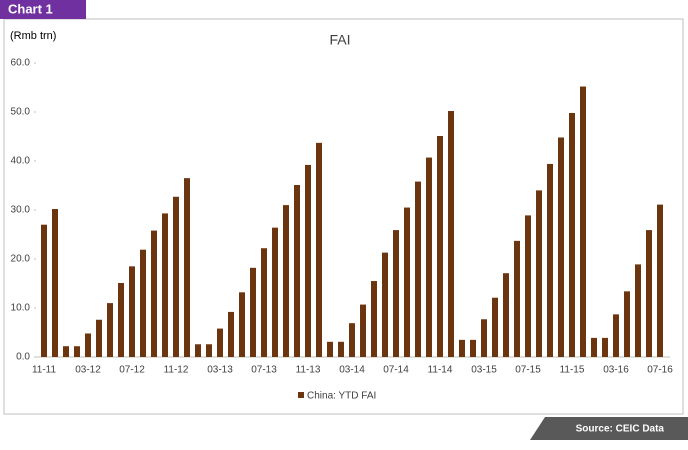 Image resolution: width=688 pixels, height=450 pixels. What do you see at coordinates (132, 370) in the screenshot?
I see `x-tick-label: 07-12` at bounding box center [132, 370].